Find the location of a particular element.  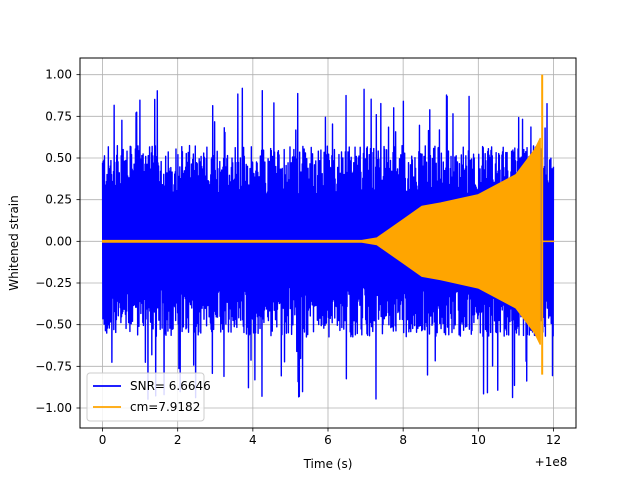

y-tick-label: −0.50 is located at coordinates (53, 325).